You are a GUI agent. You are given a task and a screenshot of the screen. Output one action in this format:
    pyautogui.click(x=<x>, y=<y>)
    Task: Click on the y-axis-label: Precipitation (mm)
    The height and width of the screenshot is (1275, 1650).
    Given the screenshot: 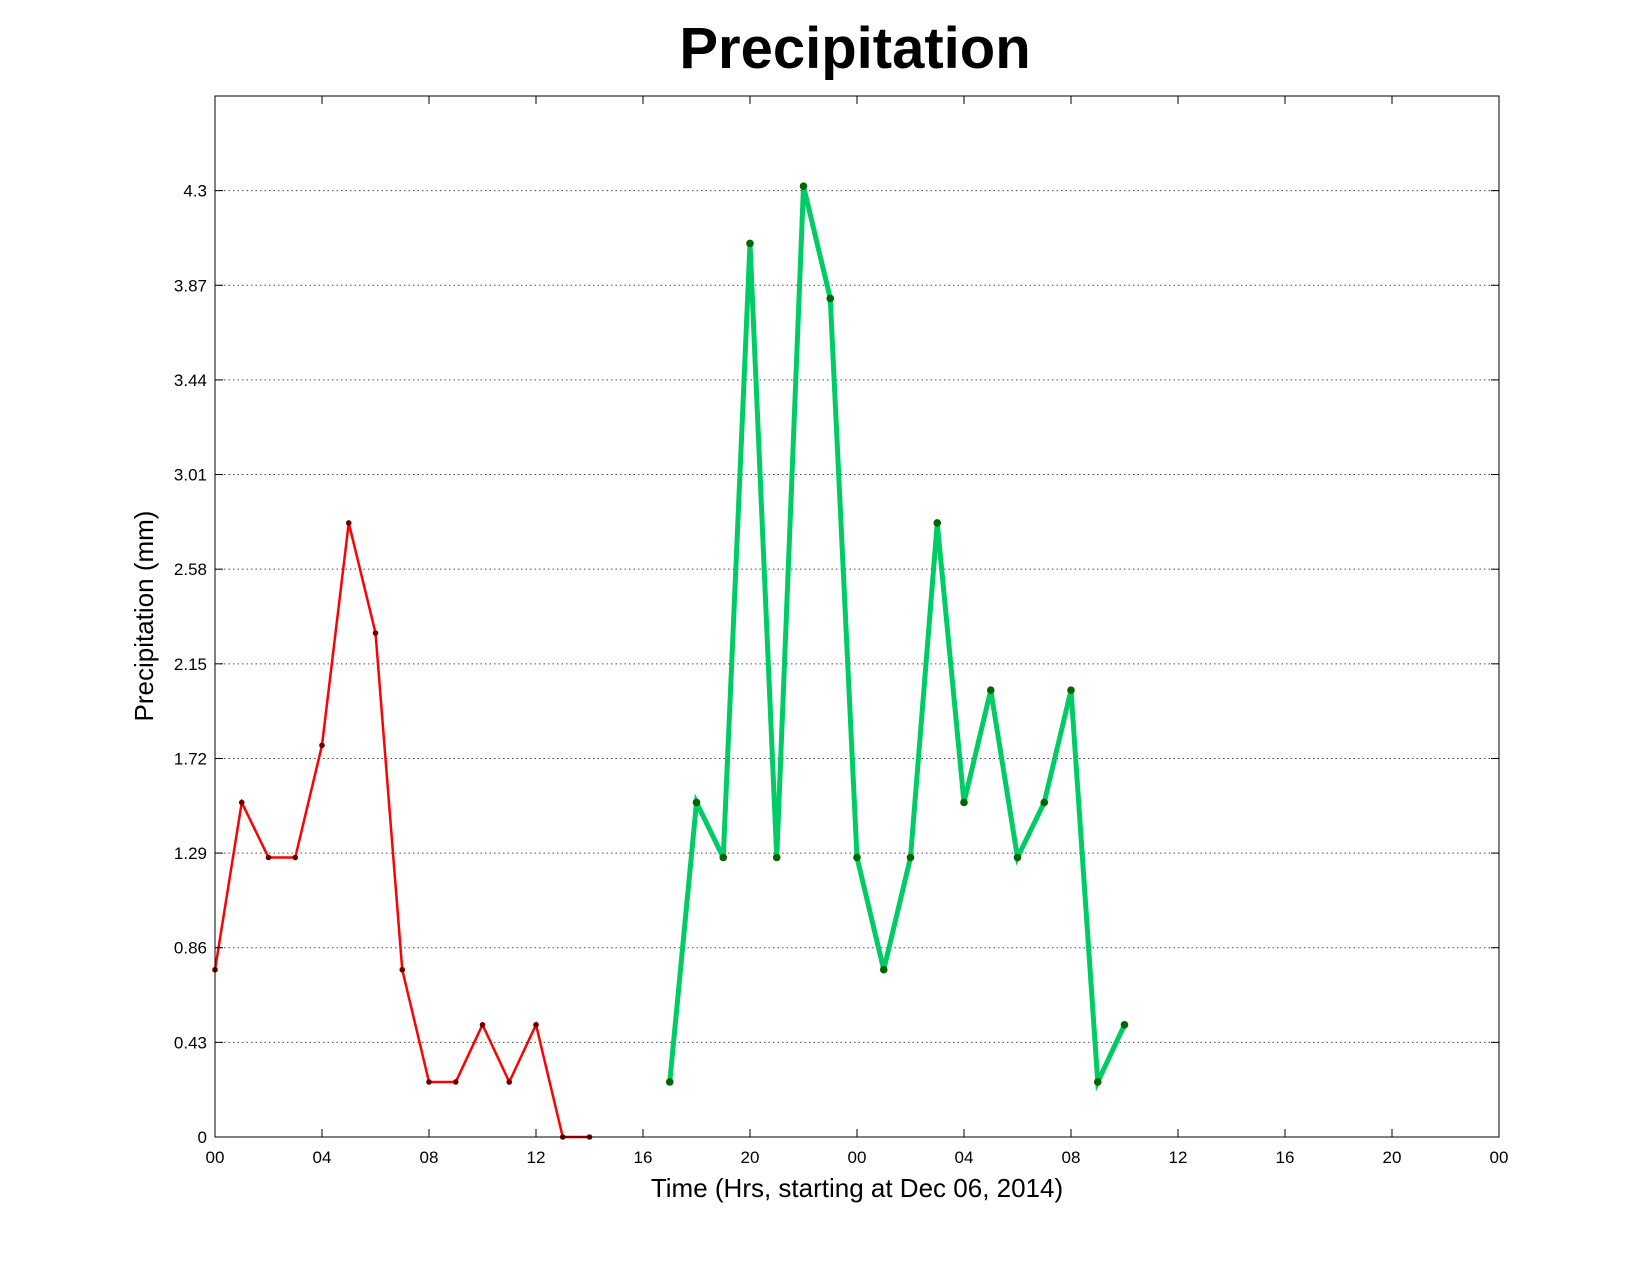 What is the action you would take?
    pyautogui.click(x=144, y=616)
    